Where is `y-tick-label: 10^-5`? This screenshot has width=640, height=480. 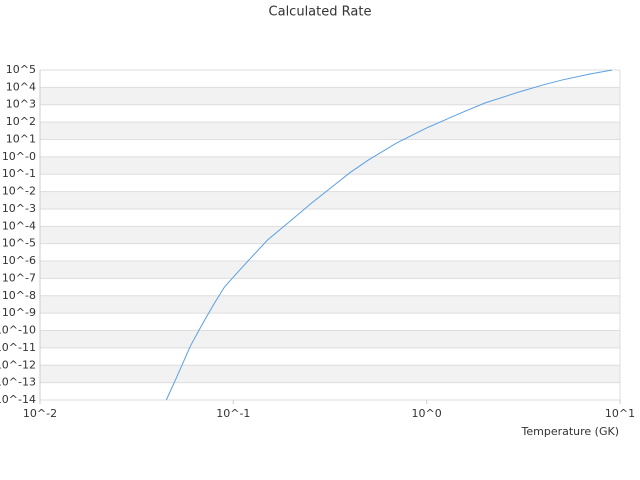
y-tick-label: 10^-5 is located at coordinates (19, 243).